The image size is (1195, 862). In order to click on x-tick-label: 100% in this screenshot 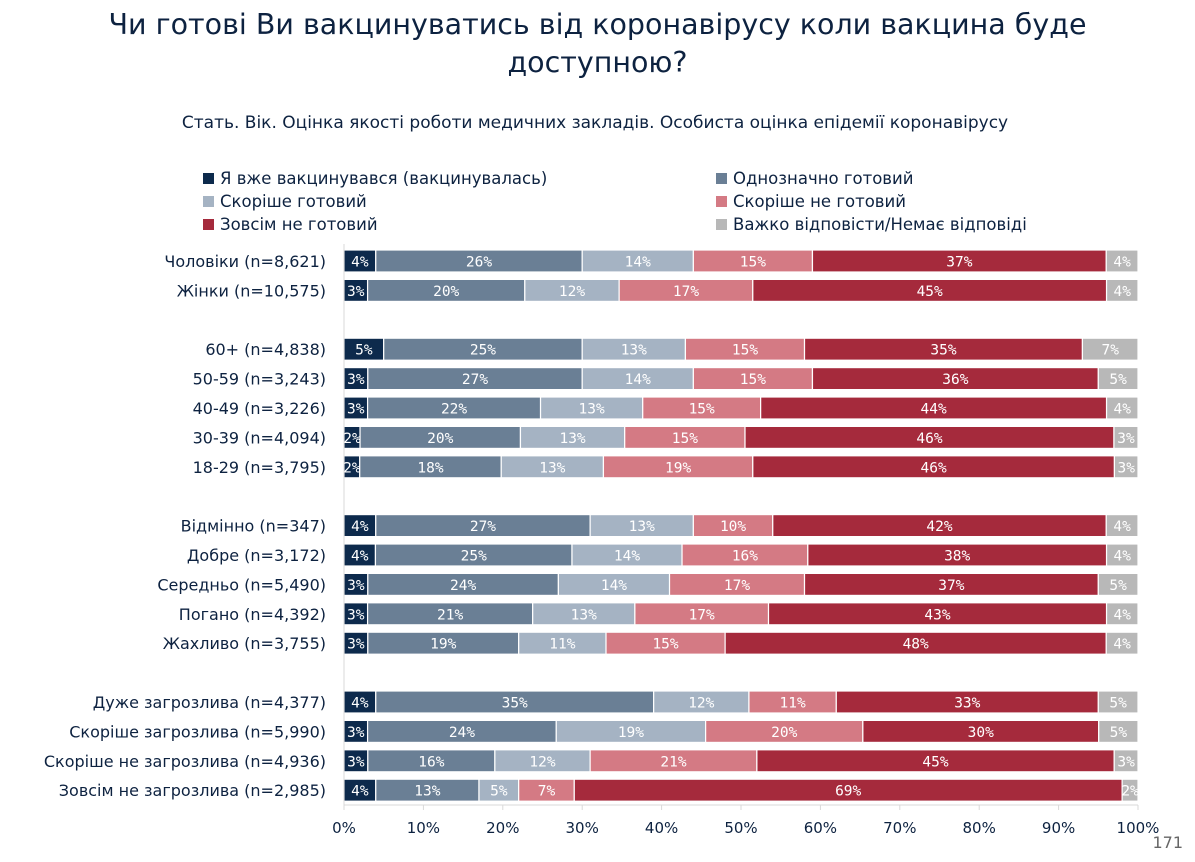, I will do `click(1138, 828)`.